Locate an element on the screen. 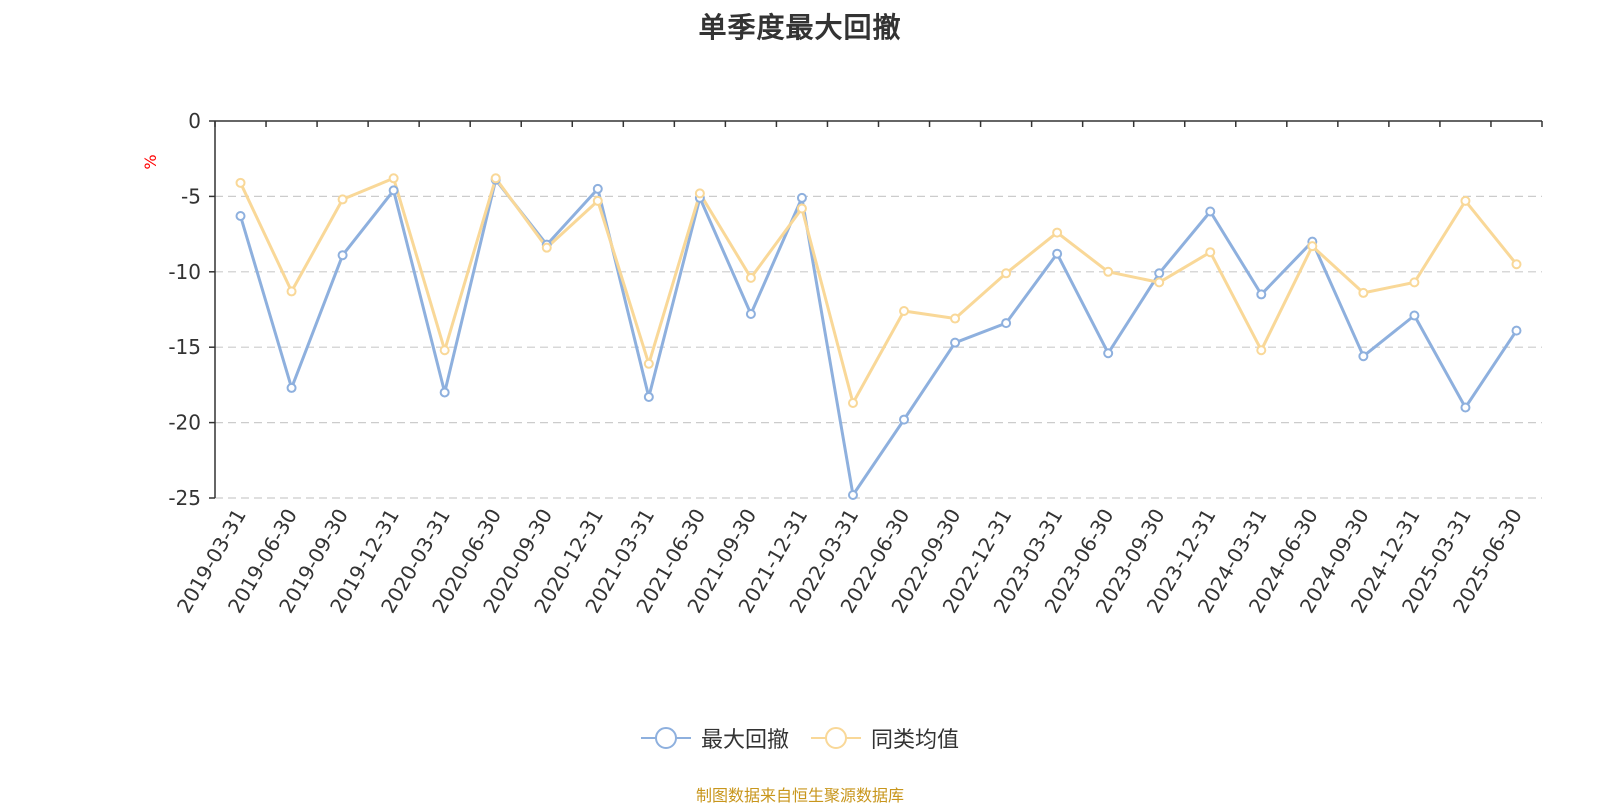 The width and height of the screenshot is (1600, 806). legend-item-peer-average: 同类均值 is located at coordinates (885, 738).